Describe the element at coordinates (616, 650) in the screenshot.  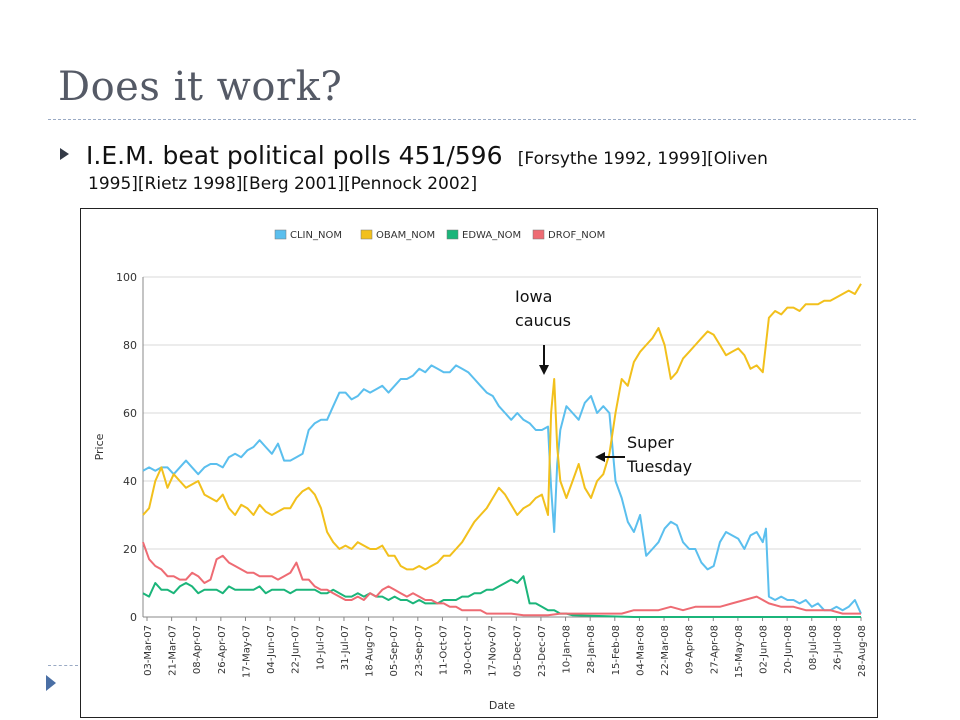
I see `x-tick-label: 15-Feb-08` at that location.